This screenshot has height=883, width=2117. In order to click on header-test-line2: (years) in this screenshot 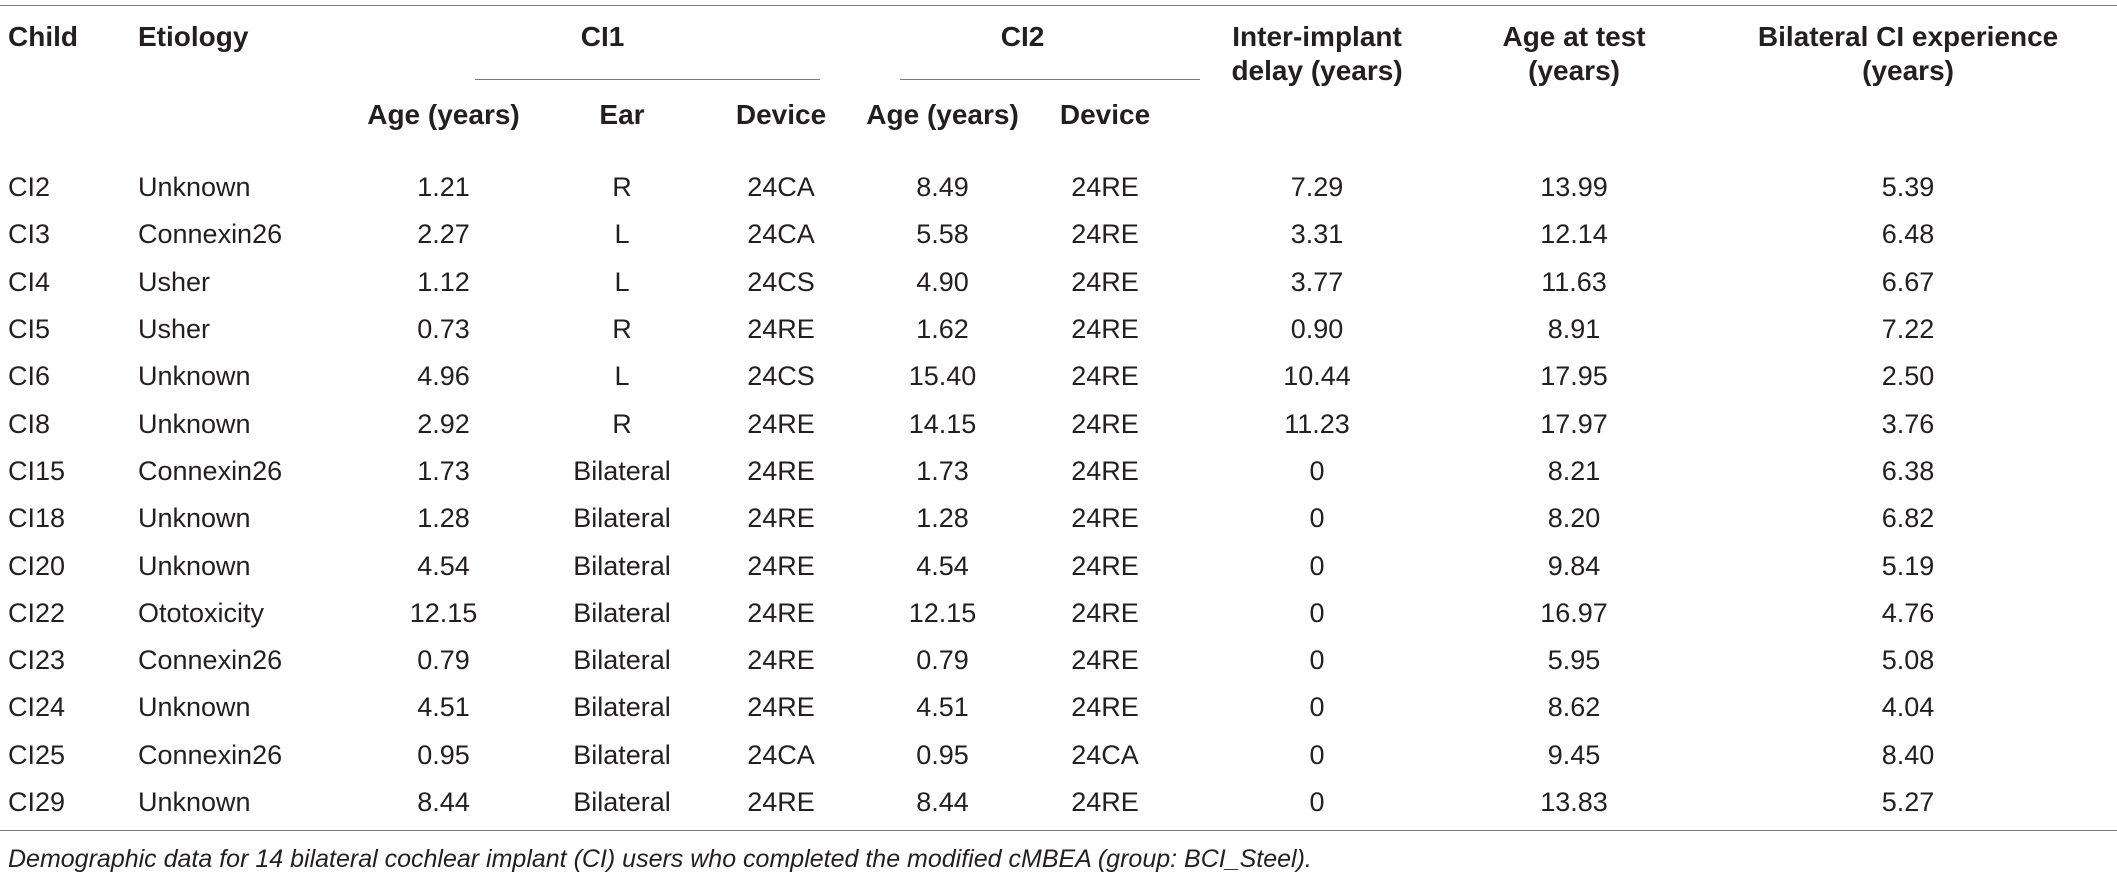, I will do `click(1574, 70)`.